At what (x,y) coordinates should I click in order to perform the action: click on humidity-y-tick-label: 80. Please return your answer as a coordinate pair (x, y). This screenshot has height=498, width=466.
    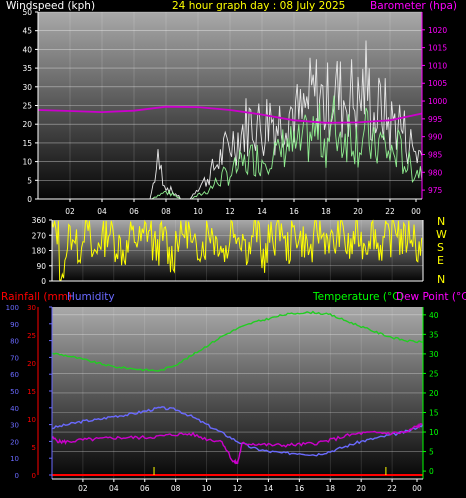
    Looking at the image, I should click on (14, 342).